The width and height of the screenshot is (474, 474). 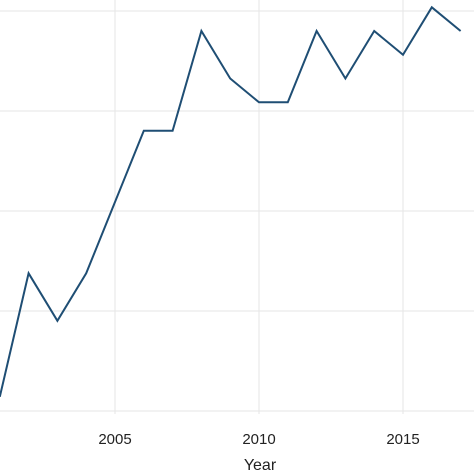 What do you see at coordinates (402, 439) in the screenshot?
I see `x-tick-label-2: 2015` at bounding box center [402, 439].